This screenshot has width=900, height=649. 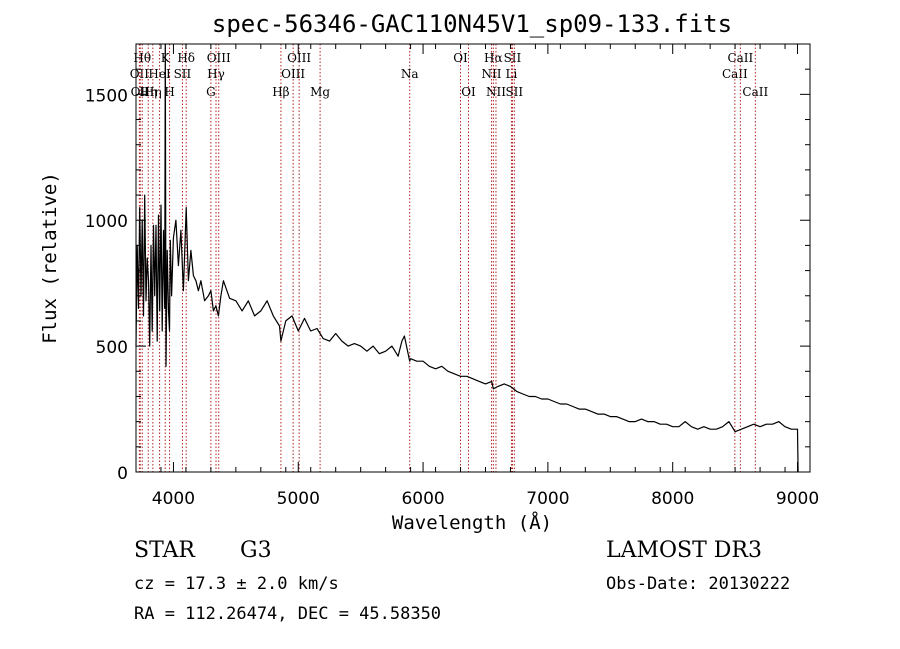 I want to click on line-marker-label: Hβ, so click(x=280, y=92).